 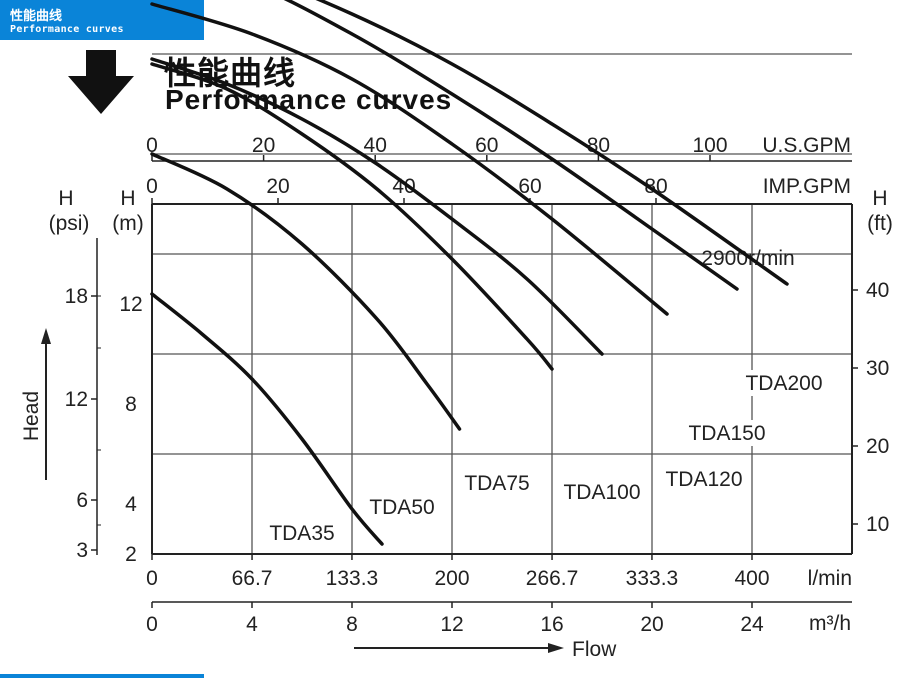 What do you see at coordinates (102, 20) in the screenshot?
I see `section-tab: 性能曲线 Performance curves` at bounding box center [102, 20].